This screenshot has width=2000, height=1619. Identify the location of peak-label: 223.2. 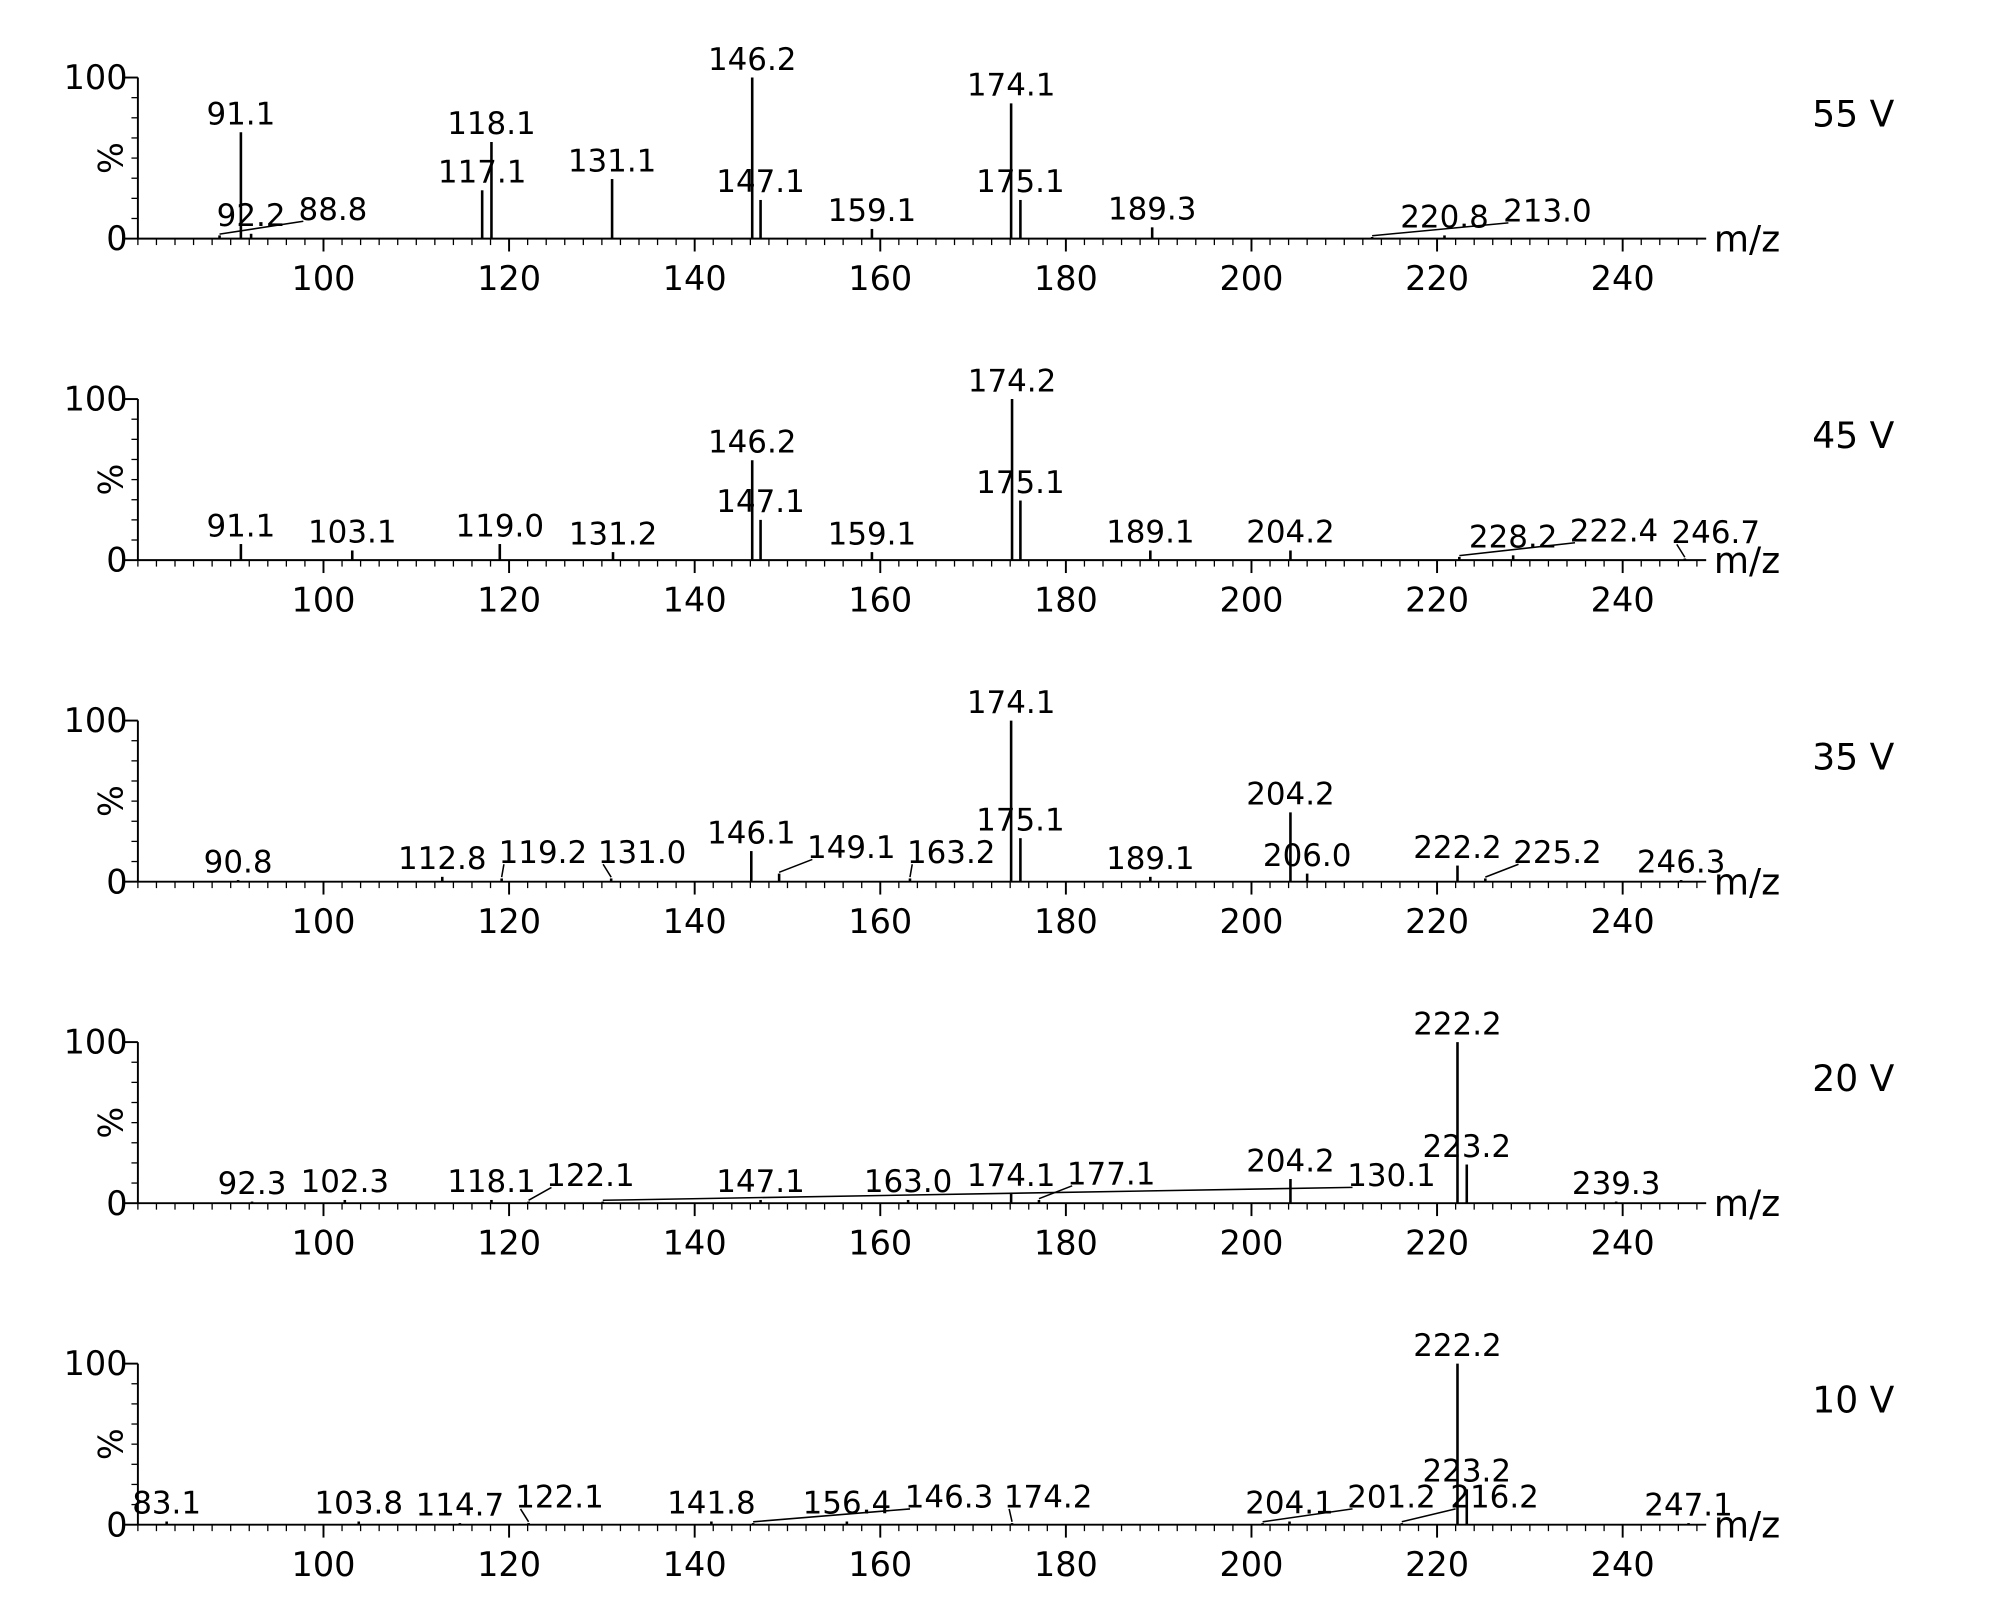
(1467, 1147).